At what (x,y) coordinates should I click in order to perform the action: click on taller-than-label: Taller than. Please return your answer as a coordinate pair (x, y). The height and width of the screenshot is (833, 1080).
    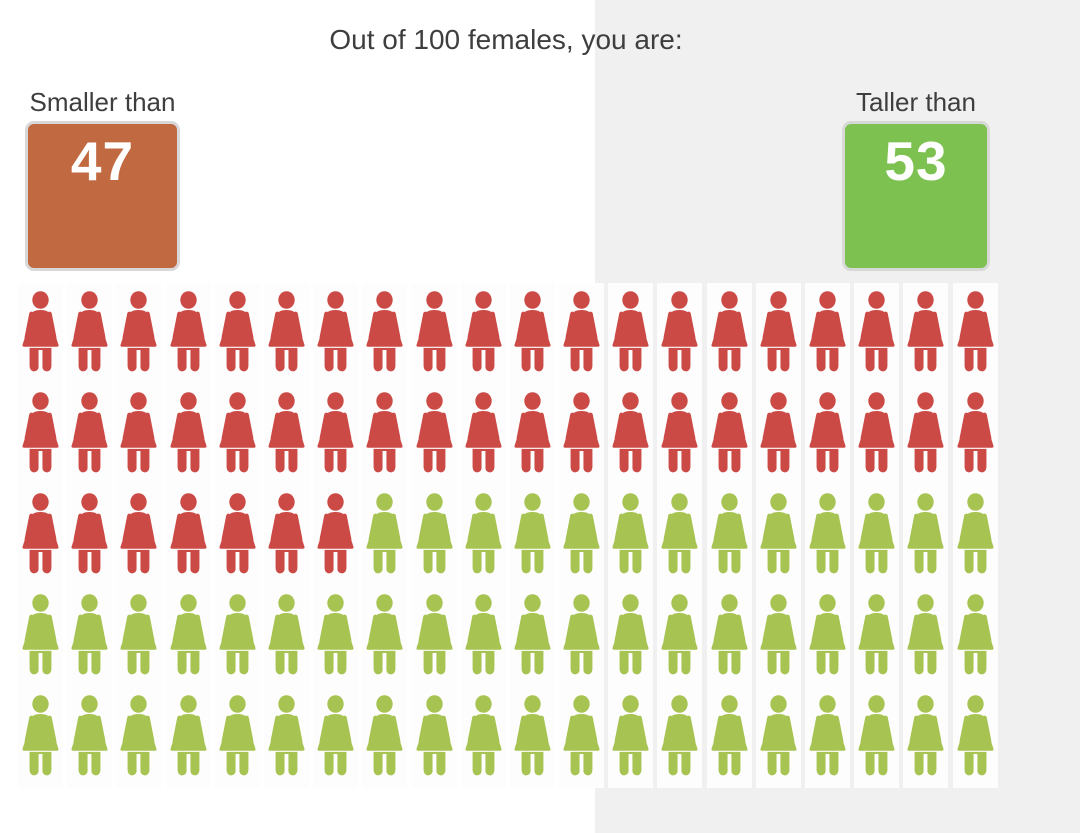
    Looking at the image, I should click on (916, 102).